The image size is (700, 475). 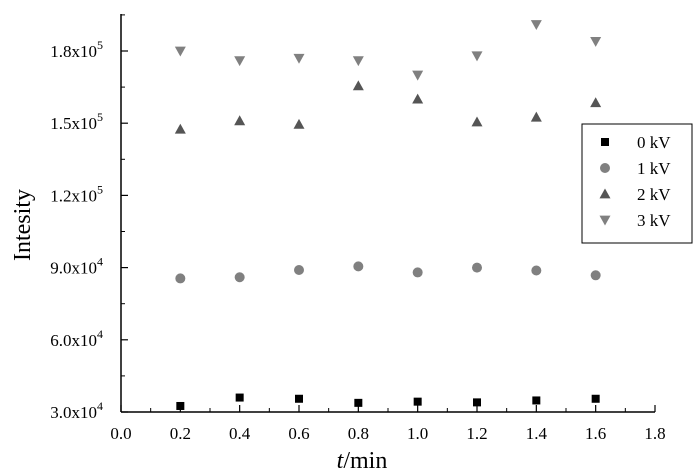 I want to click on legend-item: 0 kV, so click(x=636, y=142).